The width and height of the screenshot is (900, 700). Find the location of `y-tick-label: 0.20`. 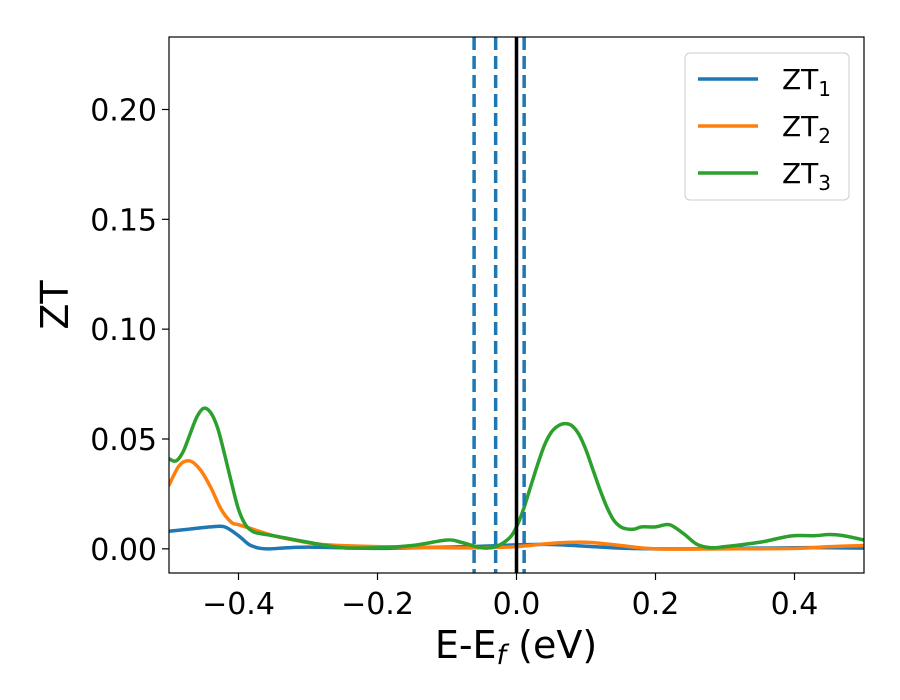

y-tick-label: 0.20 is located at coordinates (123, 110).